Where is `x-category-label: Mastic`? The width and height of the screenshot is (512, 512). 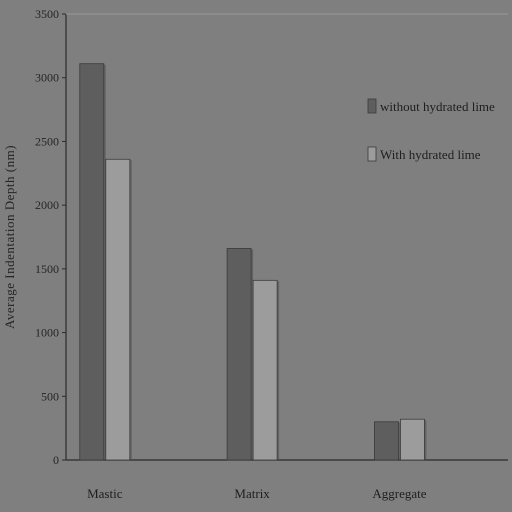
x-category-label: Mastic is located at coordinates (105, 493).